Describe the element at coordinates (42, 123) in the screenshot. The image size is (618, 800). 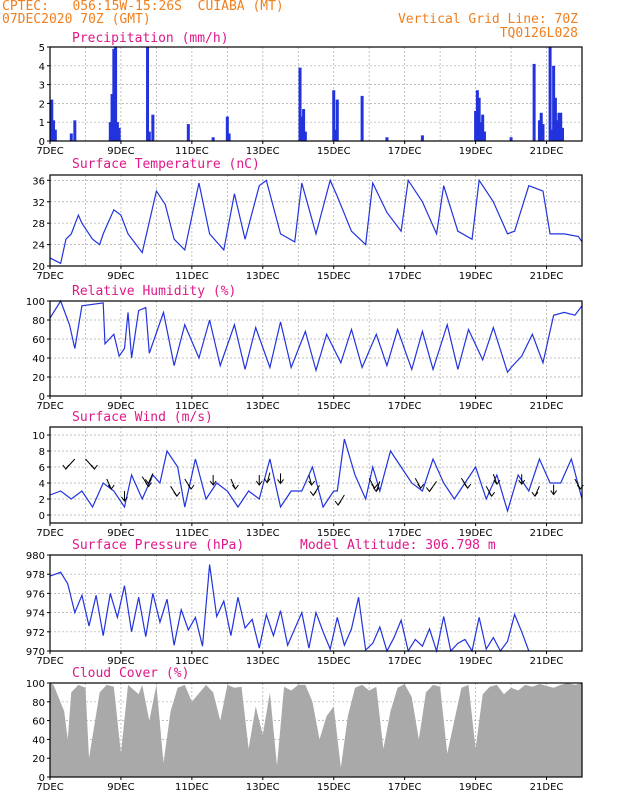
I see `y-tick-label: 1` at that location.